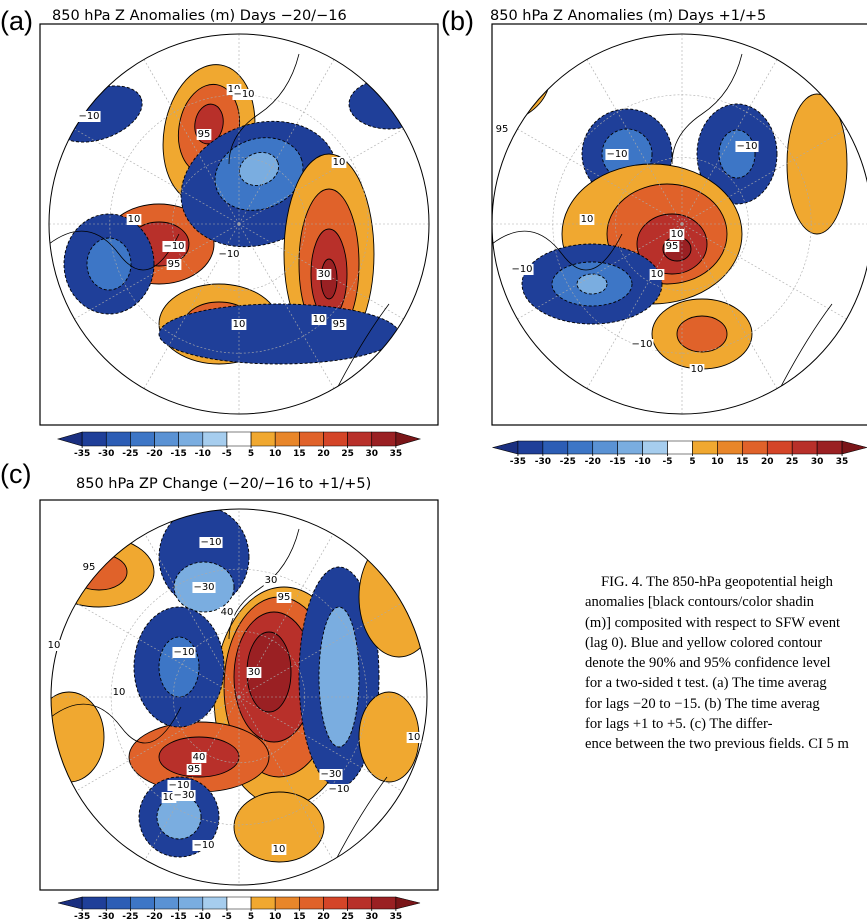 The image size is (867, 920). I want to click on colorbar-tick-label: 15, so click(299, 454).